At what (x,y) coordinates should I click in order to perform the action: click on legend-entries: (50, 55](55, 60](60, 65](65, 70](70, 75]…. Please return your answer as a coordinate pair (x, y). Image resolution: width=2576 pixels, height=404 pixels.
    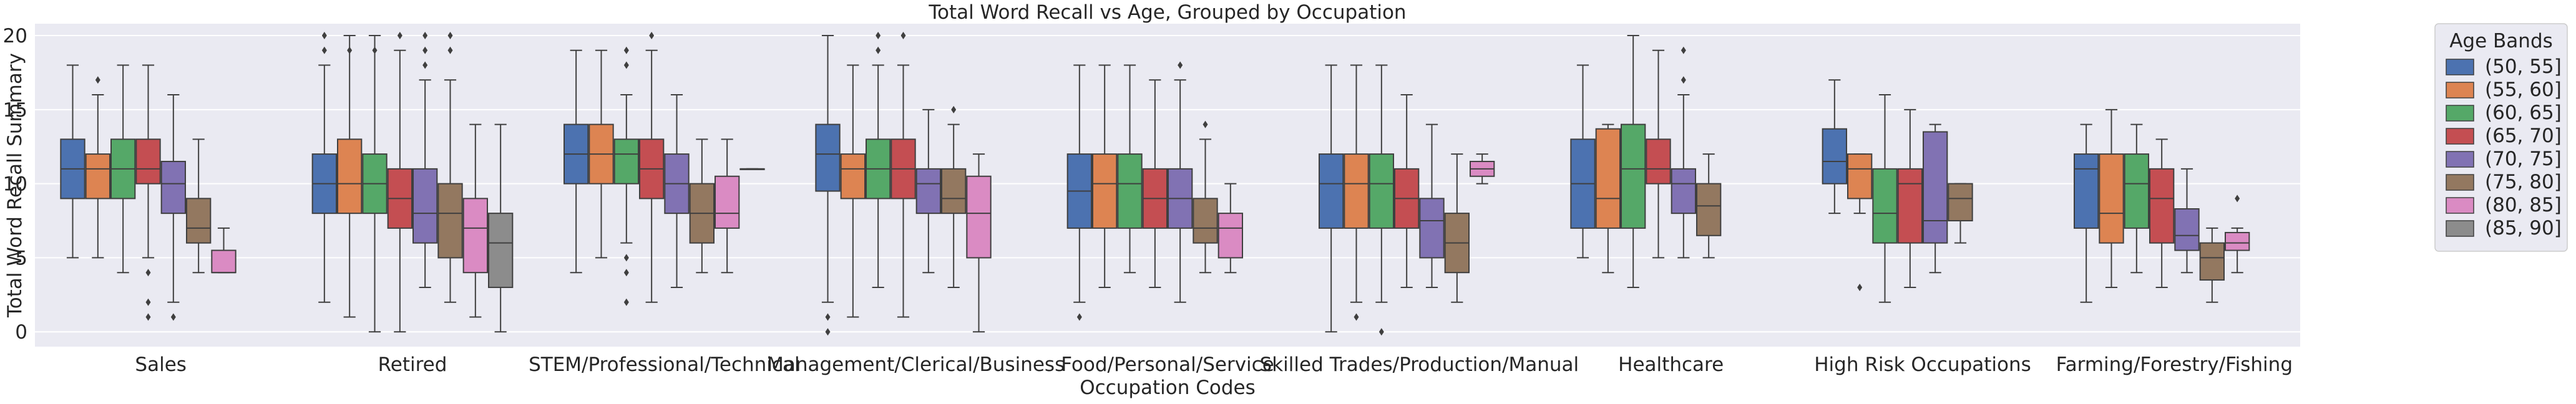
    Looking at the image, I should click on (2504, 147).